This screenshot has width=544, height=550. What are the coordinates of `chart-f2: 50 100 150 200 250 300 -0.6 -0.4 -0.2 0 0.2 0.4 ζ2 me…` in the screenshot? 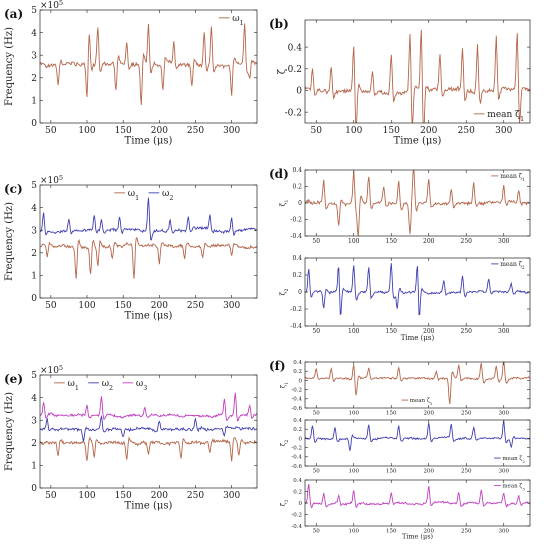 It's located at (405, 446).